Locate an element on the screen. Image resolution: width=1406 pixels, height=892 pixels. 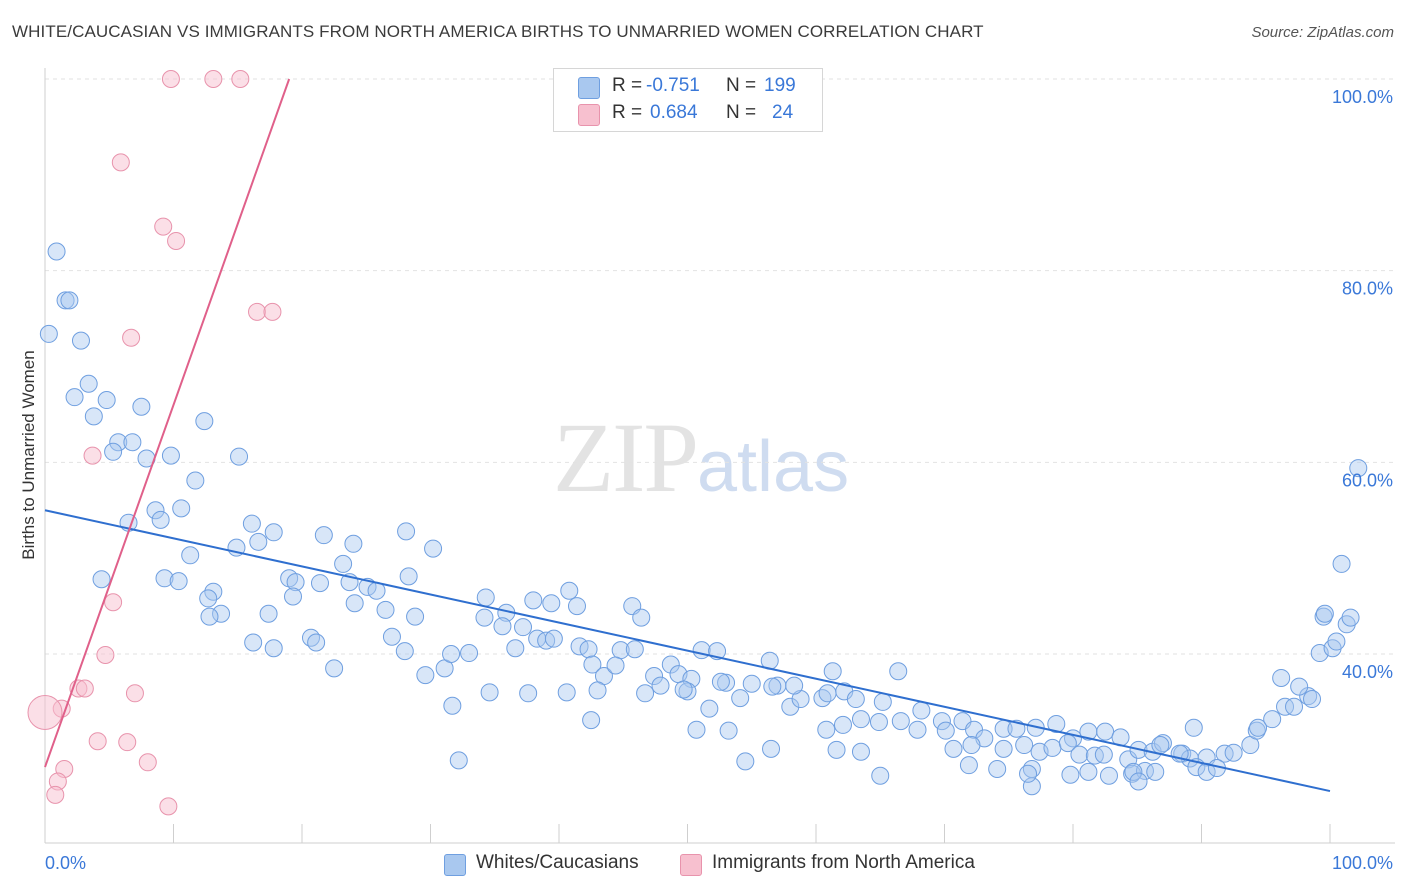
legend-swatch-pink is located at coordinates (691, 865).